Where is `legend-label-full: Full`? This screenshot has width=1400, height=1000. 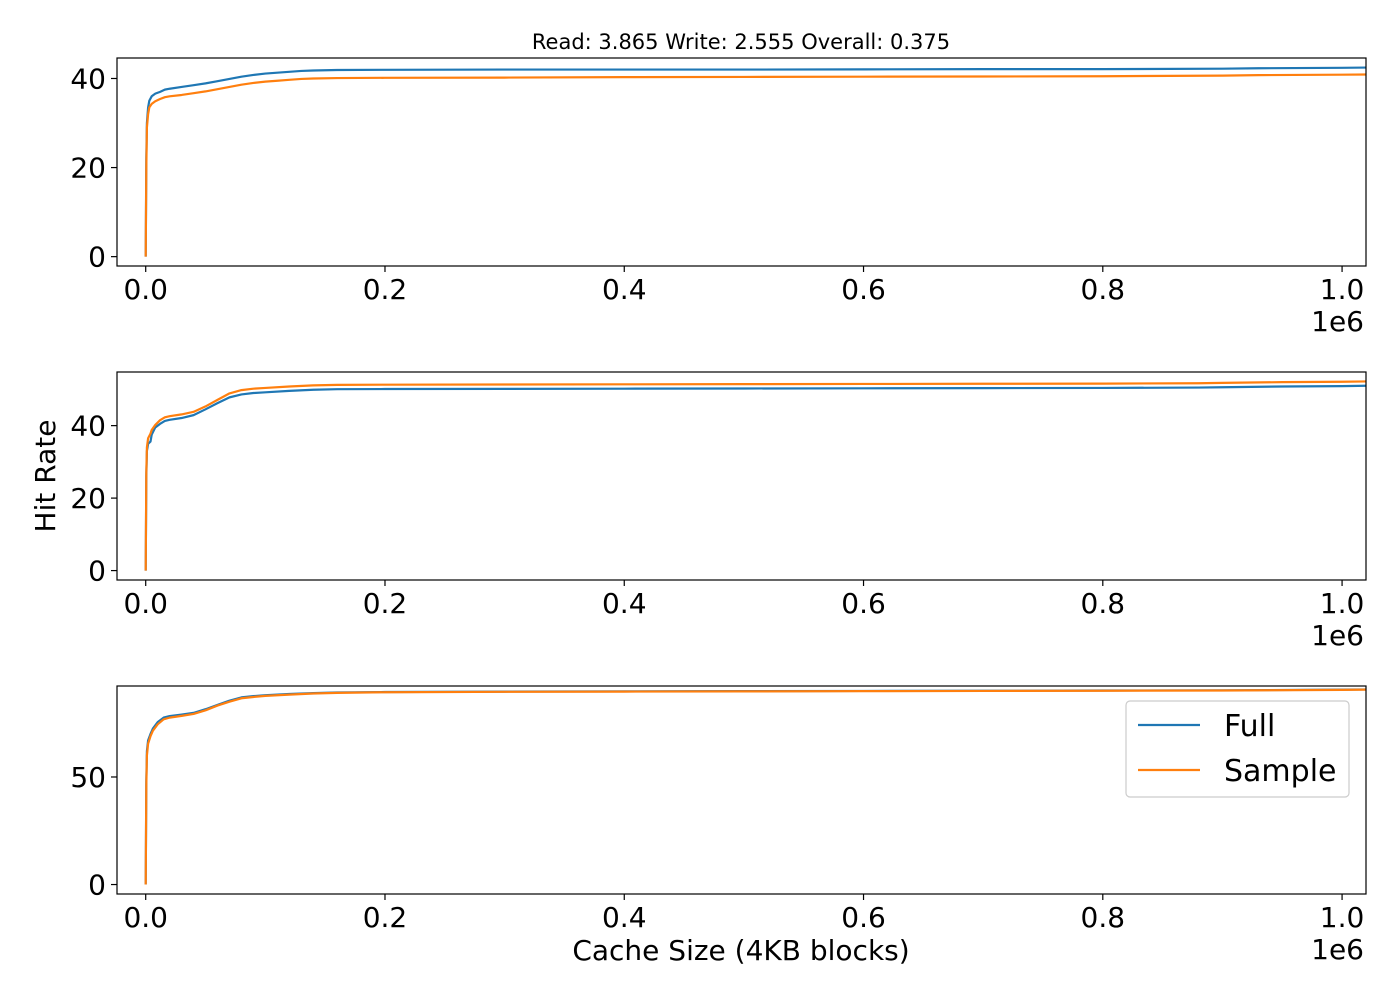 legend-label-full: Full is located at coordinates (1249, 726).